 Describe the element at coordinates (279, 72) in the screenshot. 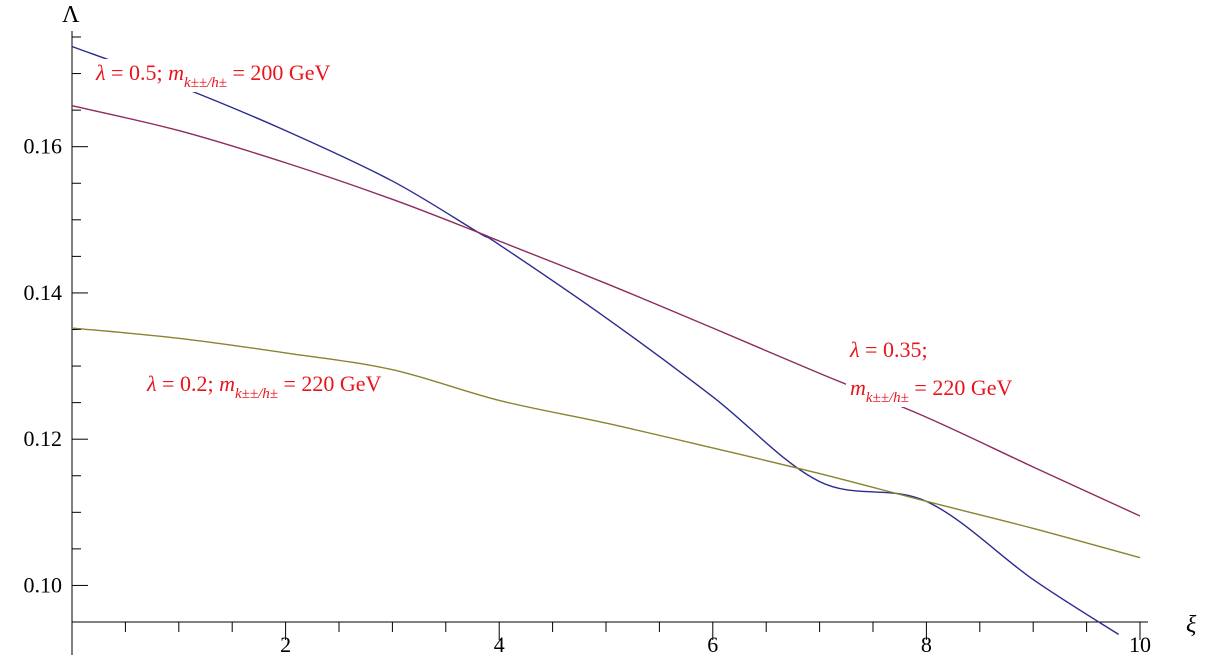

I see `annotation-mass-value: = 200 GeV` at that location.